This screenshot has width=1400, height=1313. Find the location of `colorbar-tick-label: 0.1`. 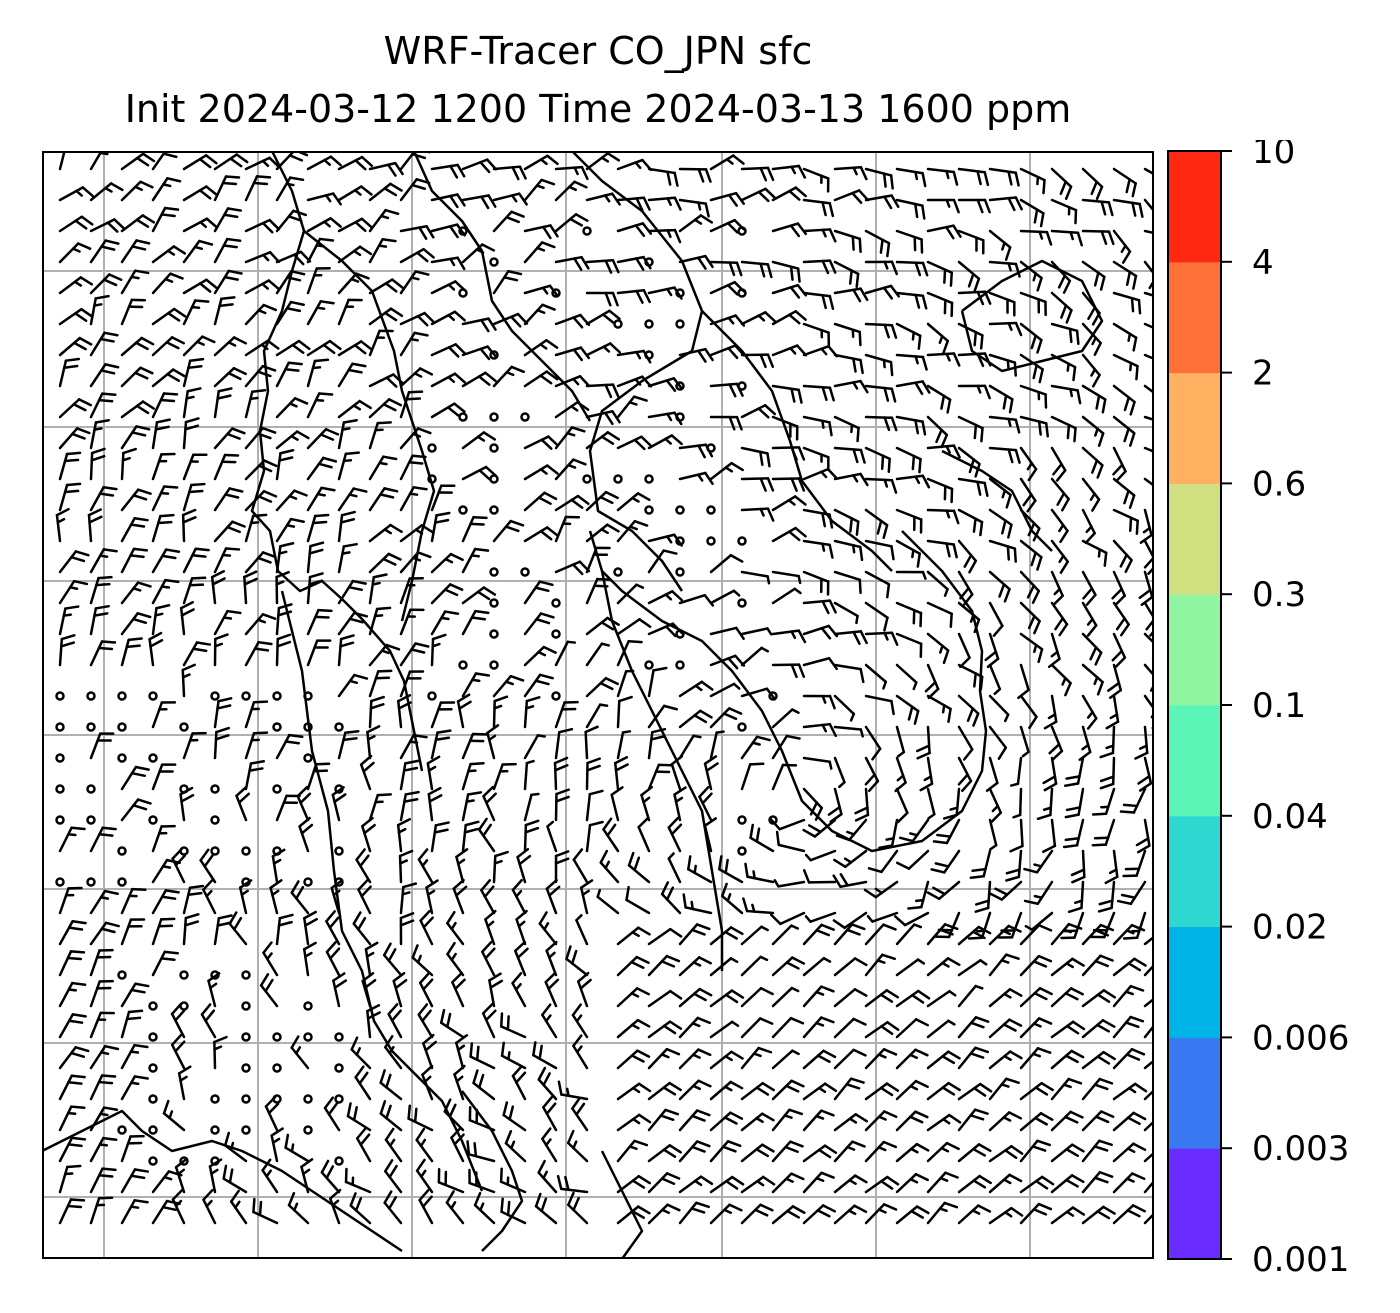

colorbar-tick-label: 0.1 is located at coordinates (1279, 706).